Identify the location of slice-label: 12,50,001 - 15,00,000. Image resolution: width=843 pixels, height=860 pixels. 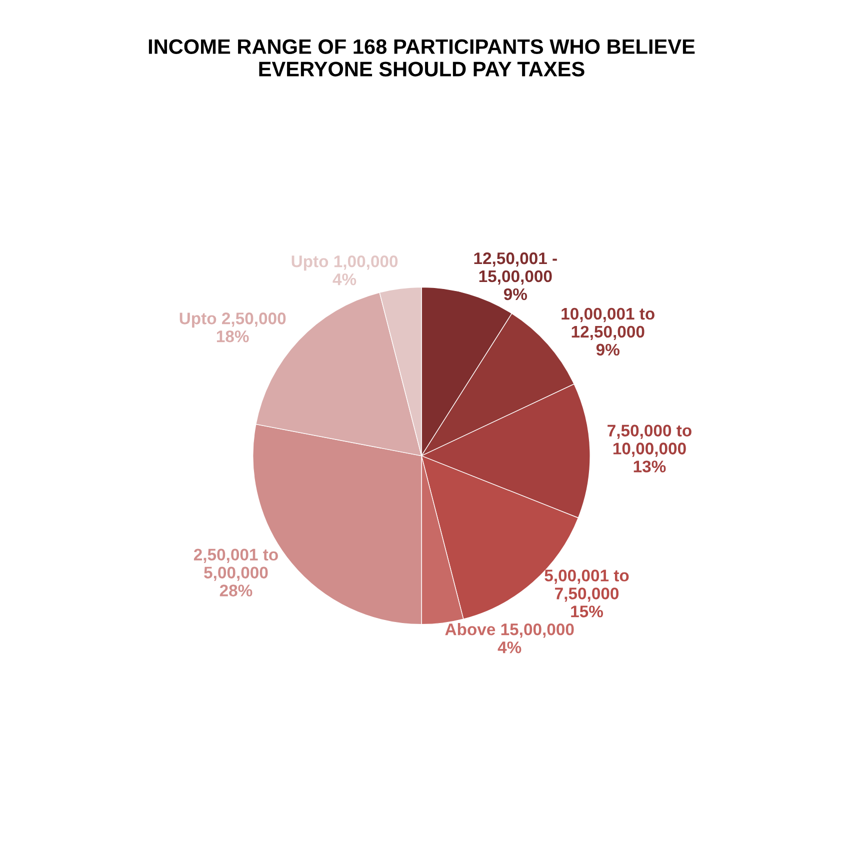
(515, 268).